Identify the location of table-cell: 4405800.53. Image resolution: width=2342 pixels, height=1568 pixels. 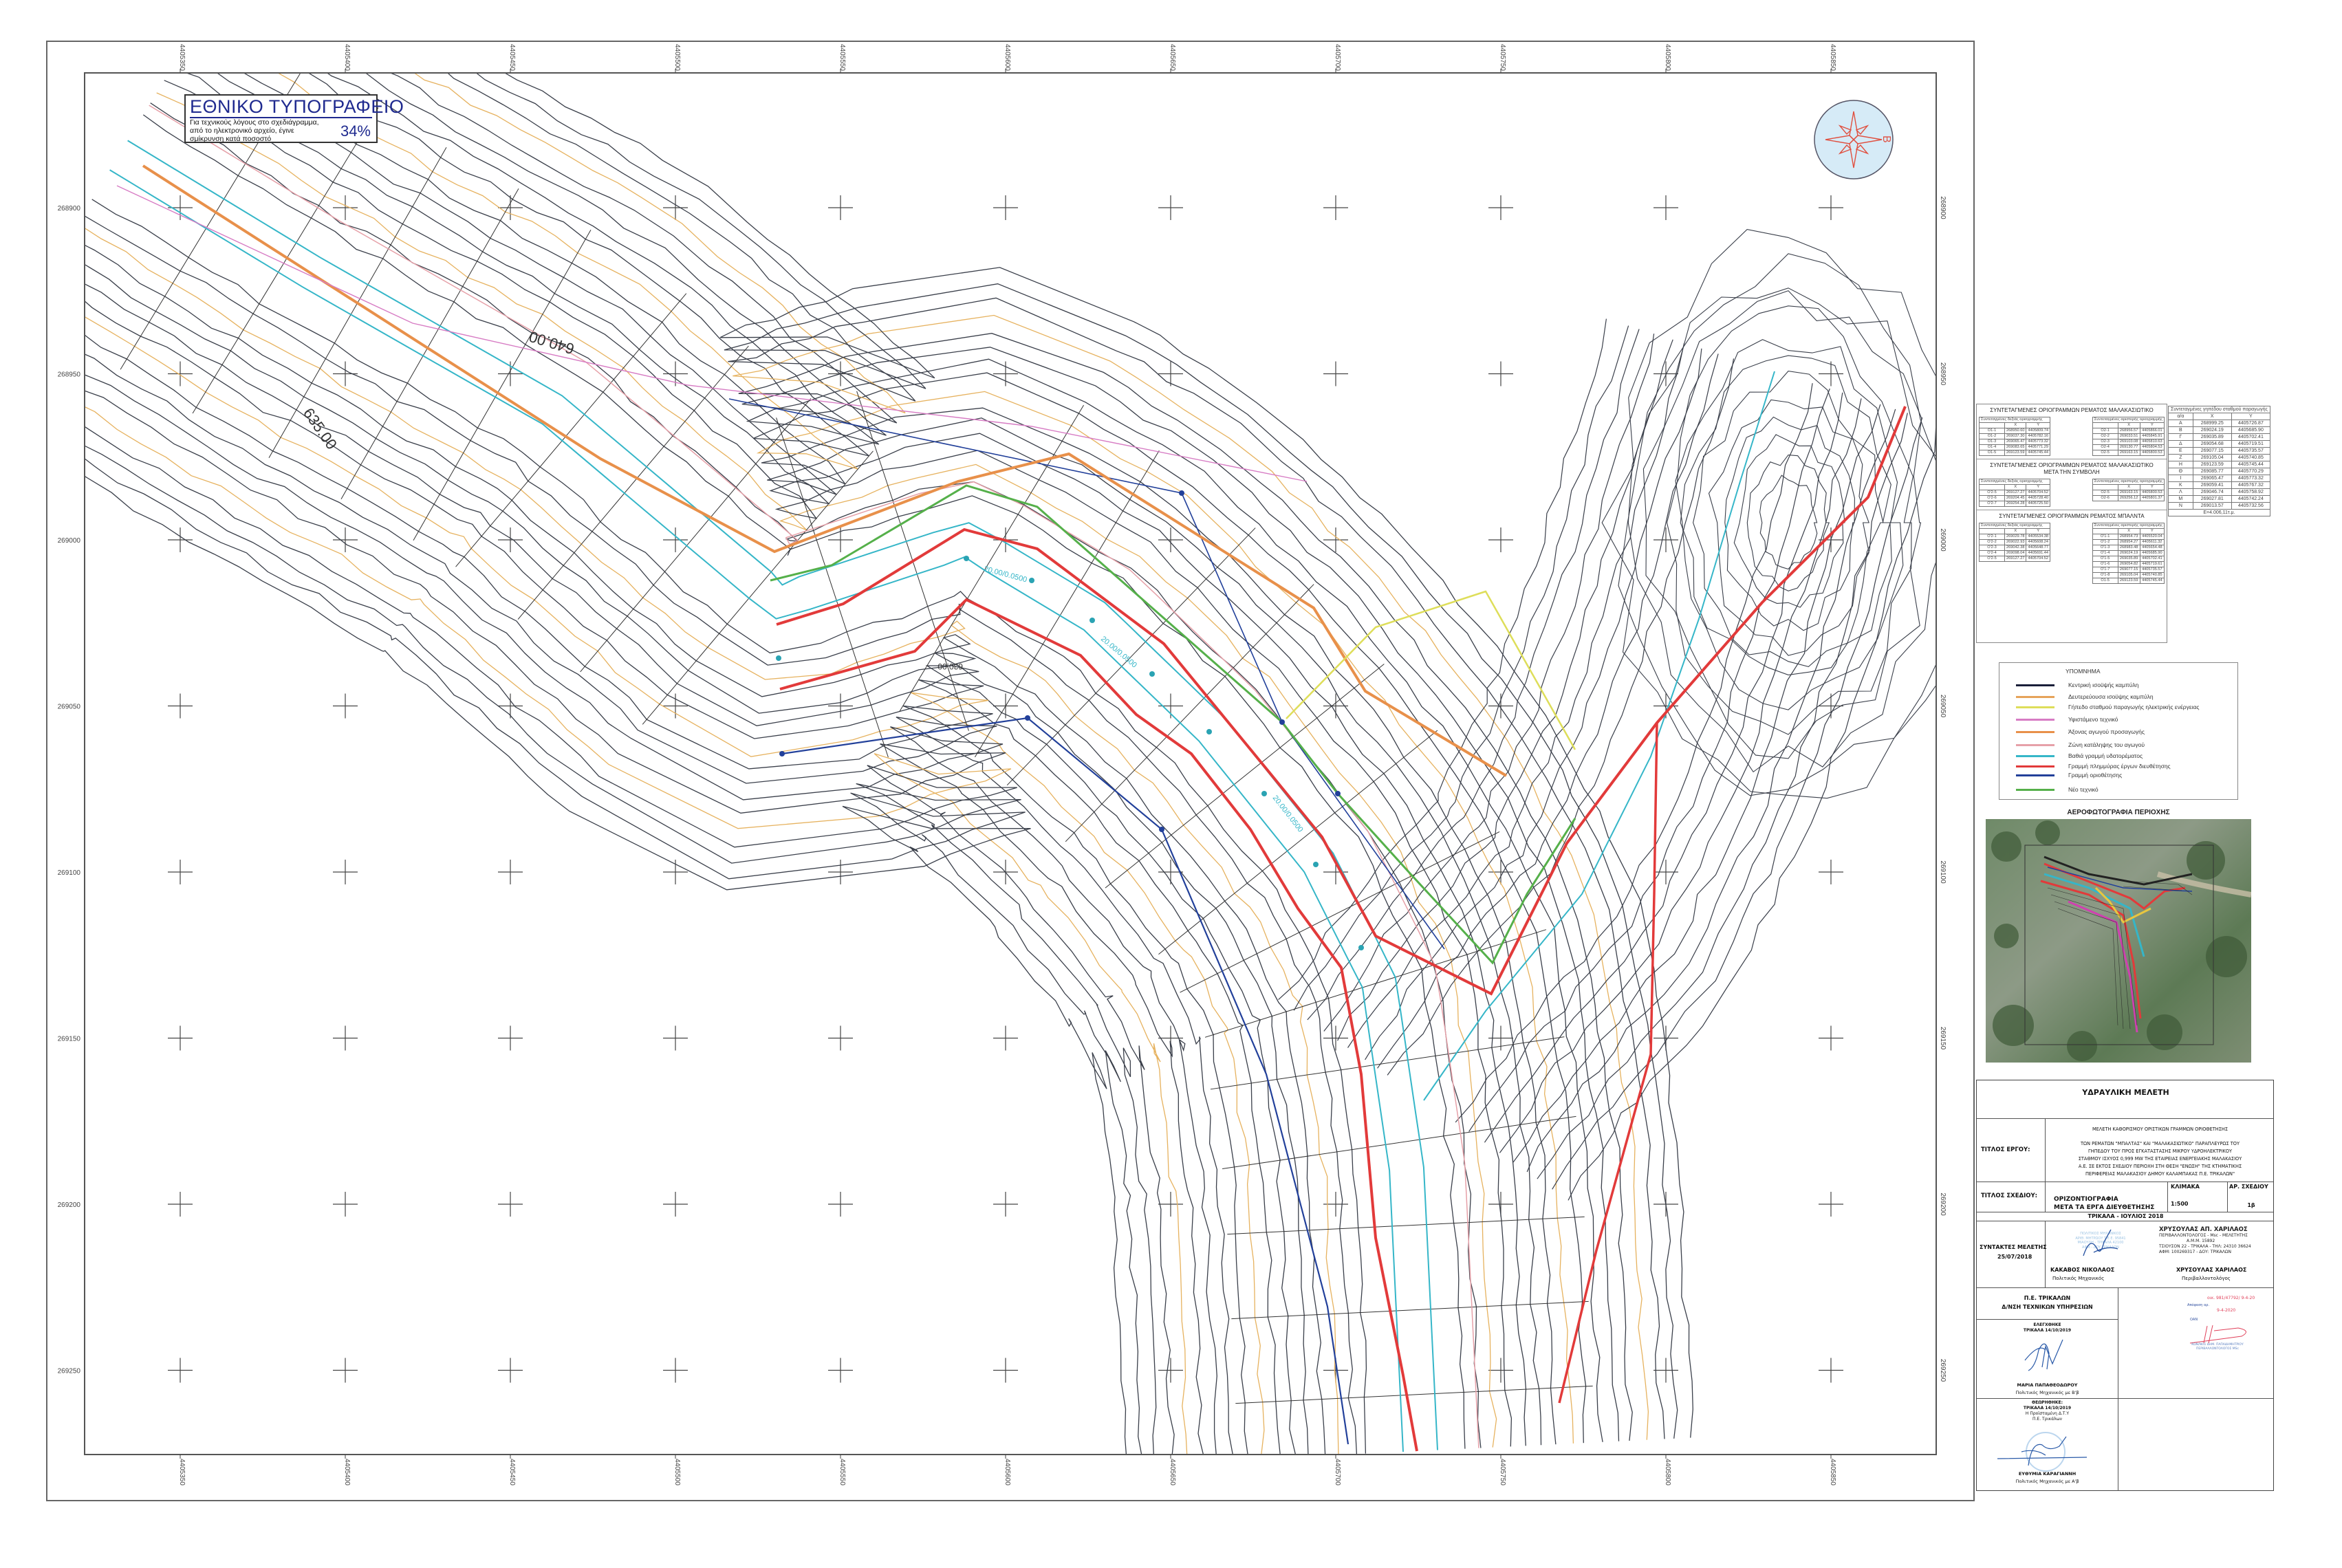
(2152, 493).